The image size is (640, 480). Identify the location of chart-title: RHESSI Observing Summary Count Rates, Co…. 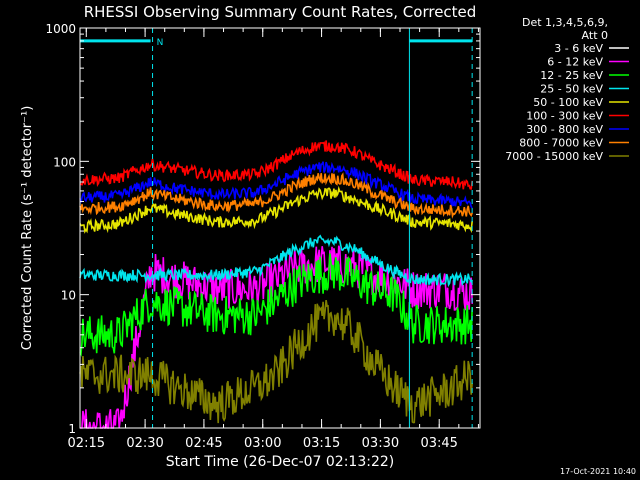
(280, 12).